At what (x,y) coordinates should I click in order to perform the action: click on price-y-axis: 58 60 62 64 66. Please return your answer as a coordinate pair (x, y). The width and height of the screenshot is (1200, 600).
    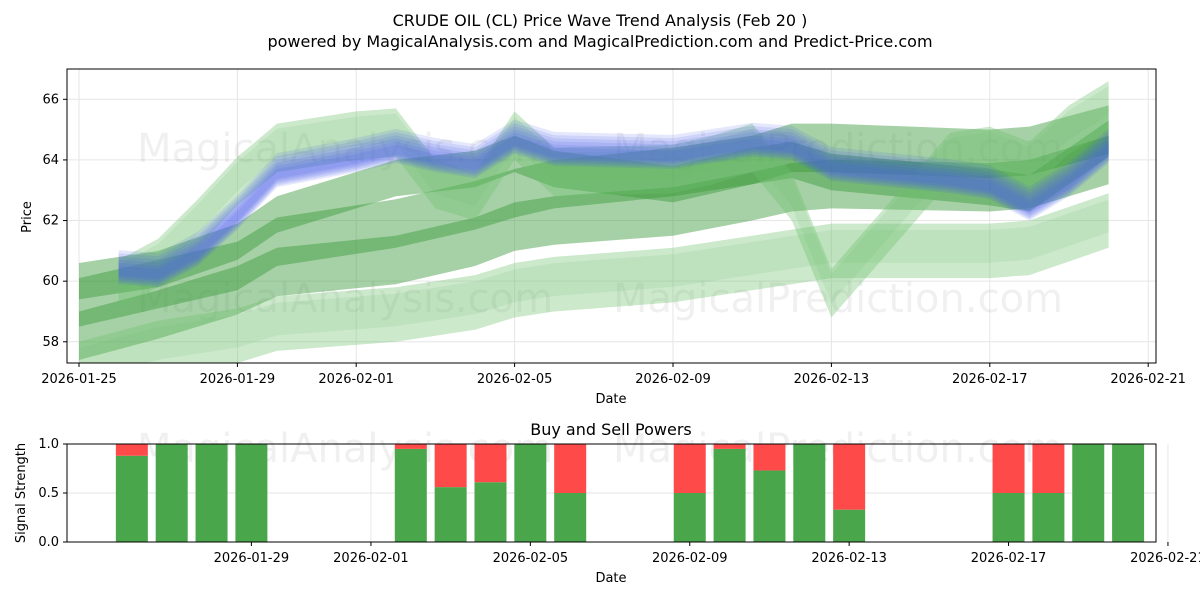
    Looking at the image, I should click on (54, 221).